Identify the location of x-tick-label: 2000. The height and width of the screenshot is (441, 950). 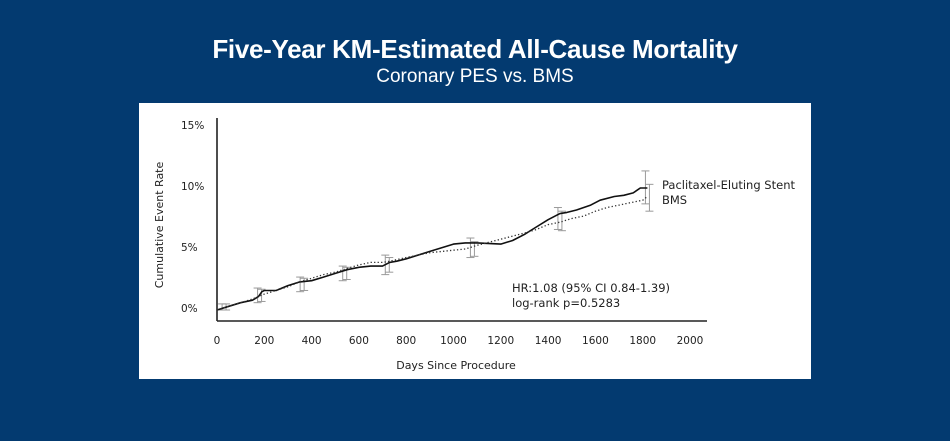
(690, 341).